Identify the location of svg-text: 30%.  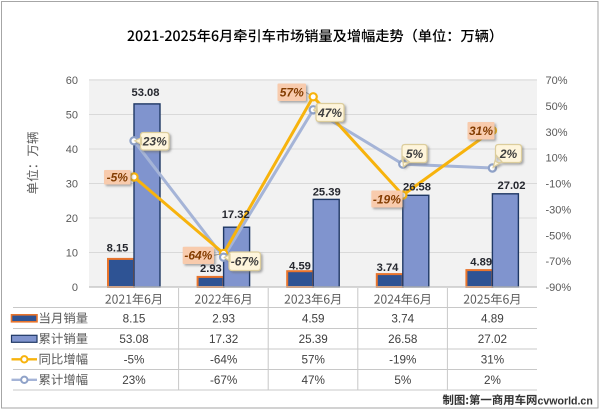
(557, 133).